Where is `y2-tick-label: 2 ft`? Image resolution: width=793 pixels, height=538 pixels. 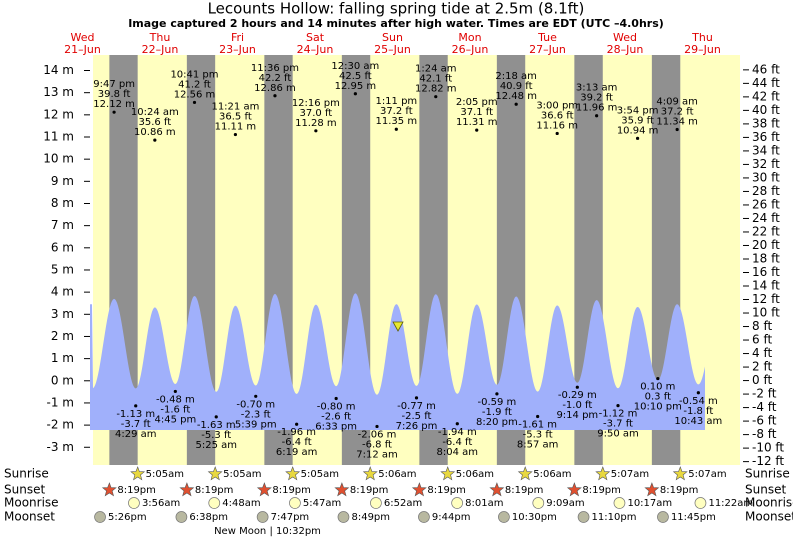
y2-tick-label: 2 ft is located at coordinates (762, 367).